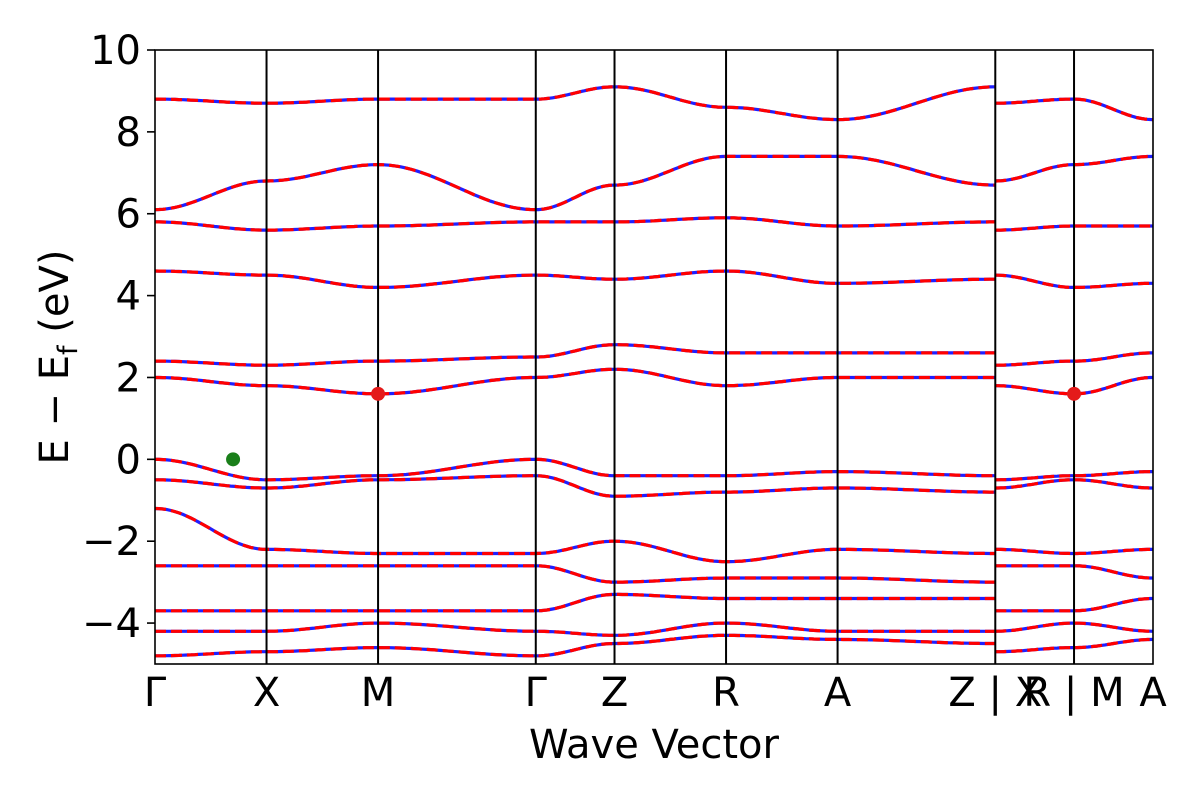 Image resolution: width=1200 pixels, height=800 pixels. I want to click on x-tick-label-2: M, so click(378, 693).